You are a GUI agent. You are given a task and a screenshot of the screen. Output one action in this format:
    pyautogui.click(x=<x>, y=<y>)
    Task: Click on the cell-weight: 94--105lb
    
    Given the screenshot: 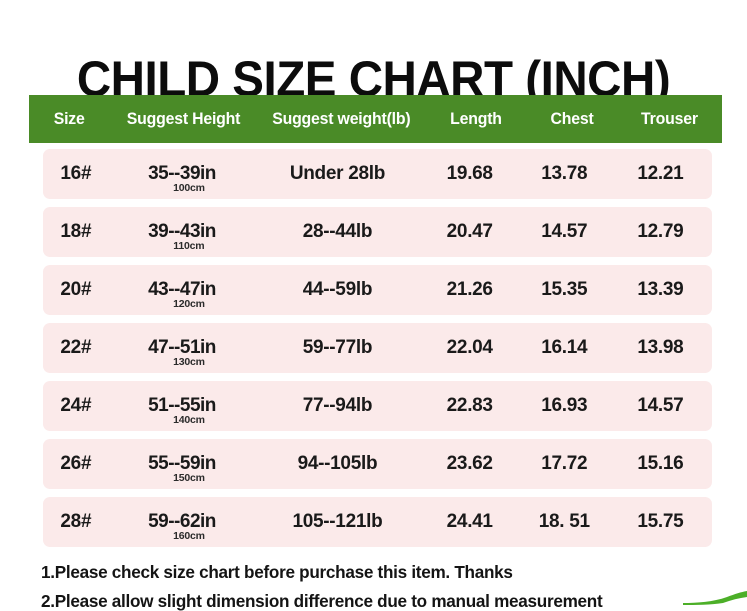 What is the action you would take?
    pyautogui.click(x=337, y=463)
    